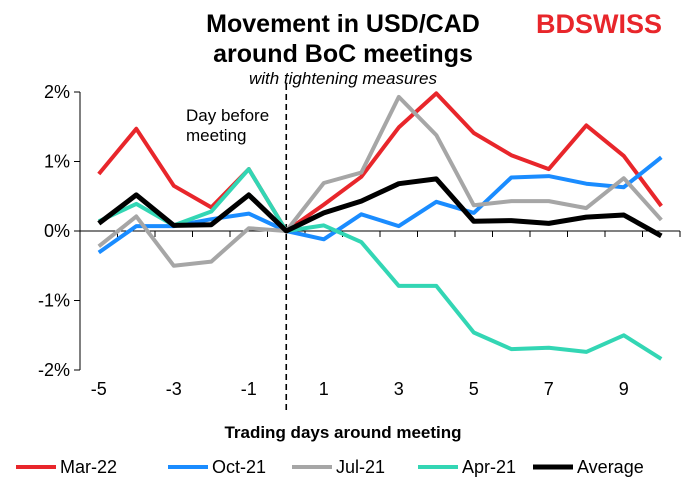 Image resolution: width=700 pixels, height=499 pixels. I want to click on annotation-line2: meeting, so click(216, 135).